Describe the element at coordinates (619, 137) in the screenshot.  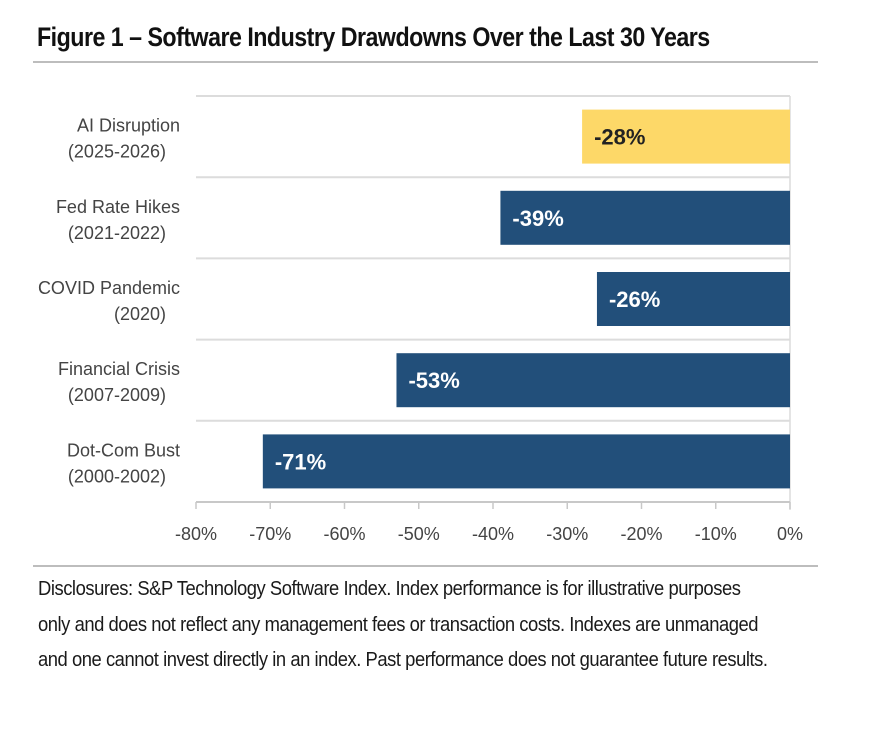
I see `data-label: -28%` at that location.